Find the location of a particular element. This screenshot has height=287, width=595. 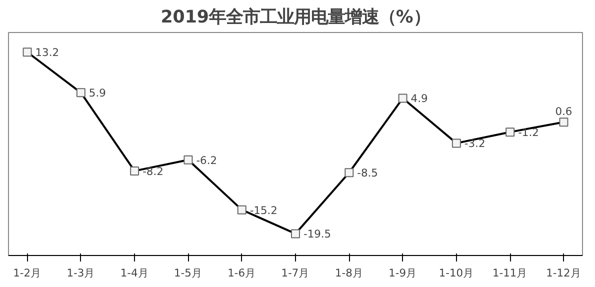

data-label: -1.2 is located at coordinates (528, 133).